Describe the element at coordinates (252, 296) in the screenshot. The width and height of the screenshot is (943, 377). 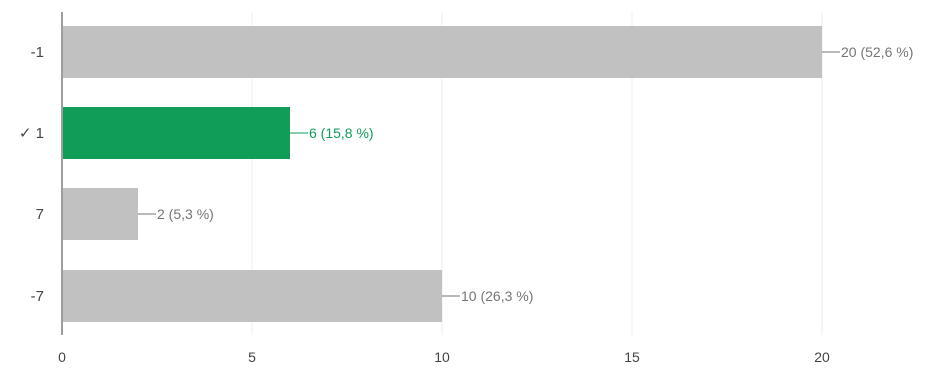
I see `bar--7` at that location.